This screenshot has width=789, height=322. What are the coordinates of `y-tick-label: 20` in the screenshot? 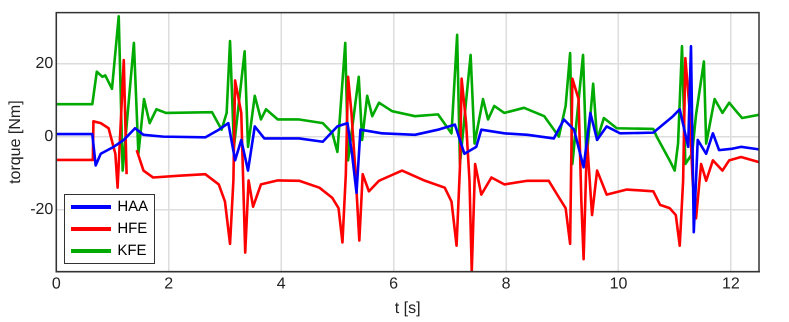 It's located at (45, 63).